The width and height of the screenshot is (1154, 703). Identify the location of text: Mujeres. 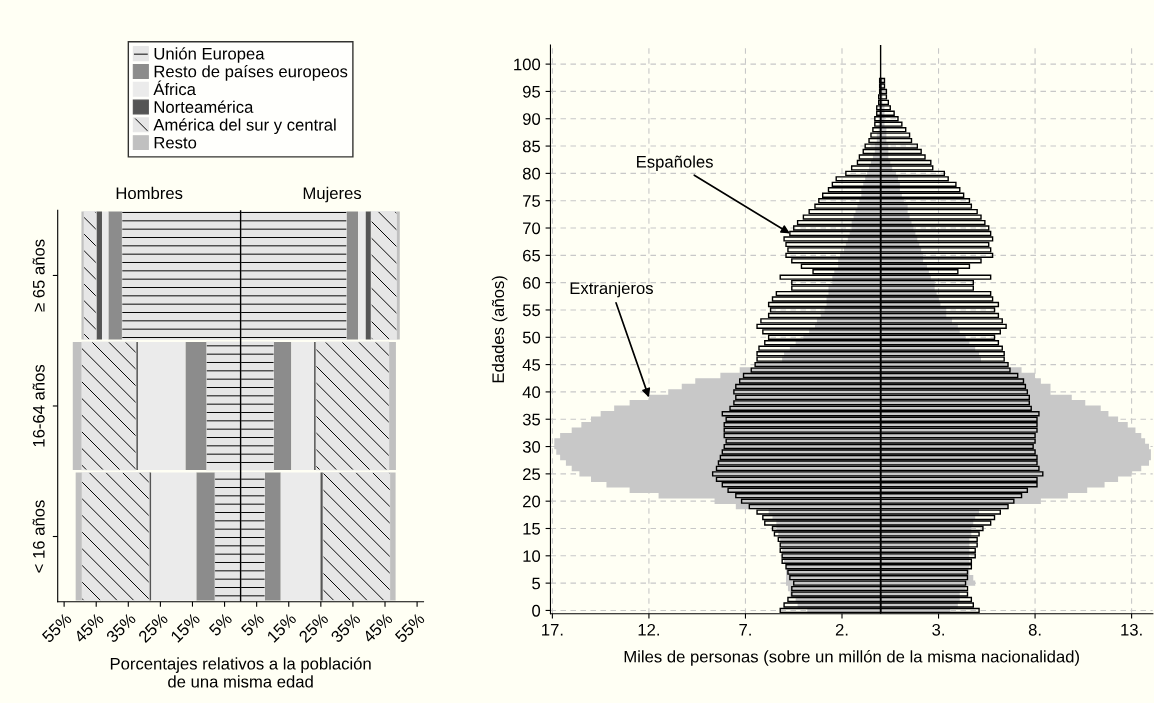
(332, 194).